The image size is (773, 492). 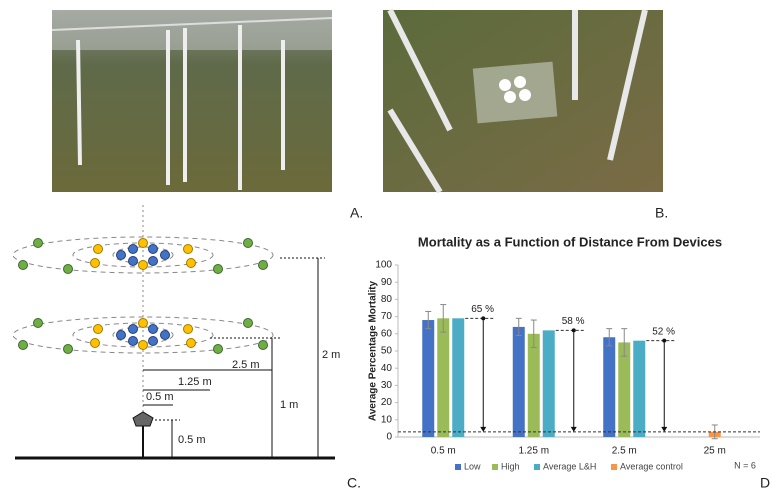 I want to click on radius-label: 2.5 m, so click(x=246, y=365).